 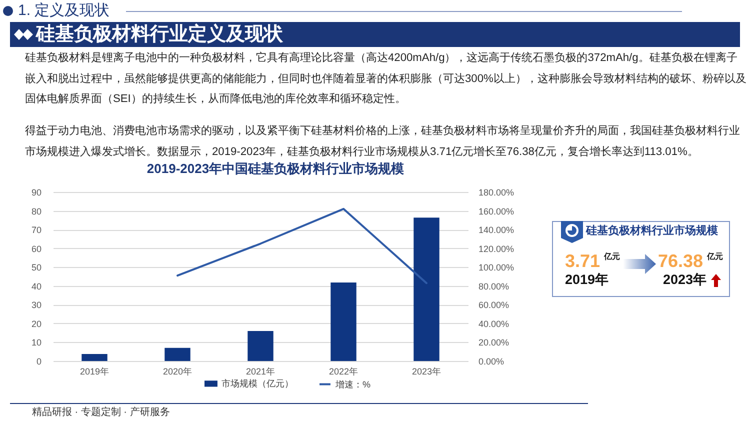 What do you see at coordinates (36, 343) in the screenshot?
I see `y-tick-label: 10` at bounding box center [36, 343].